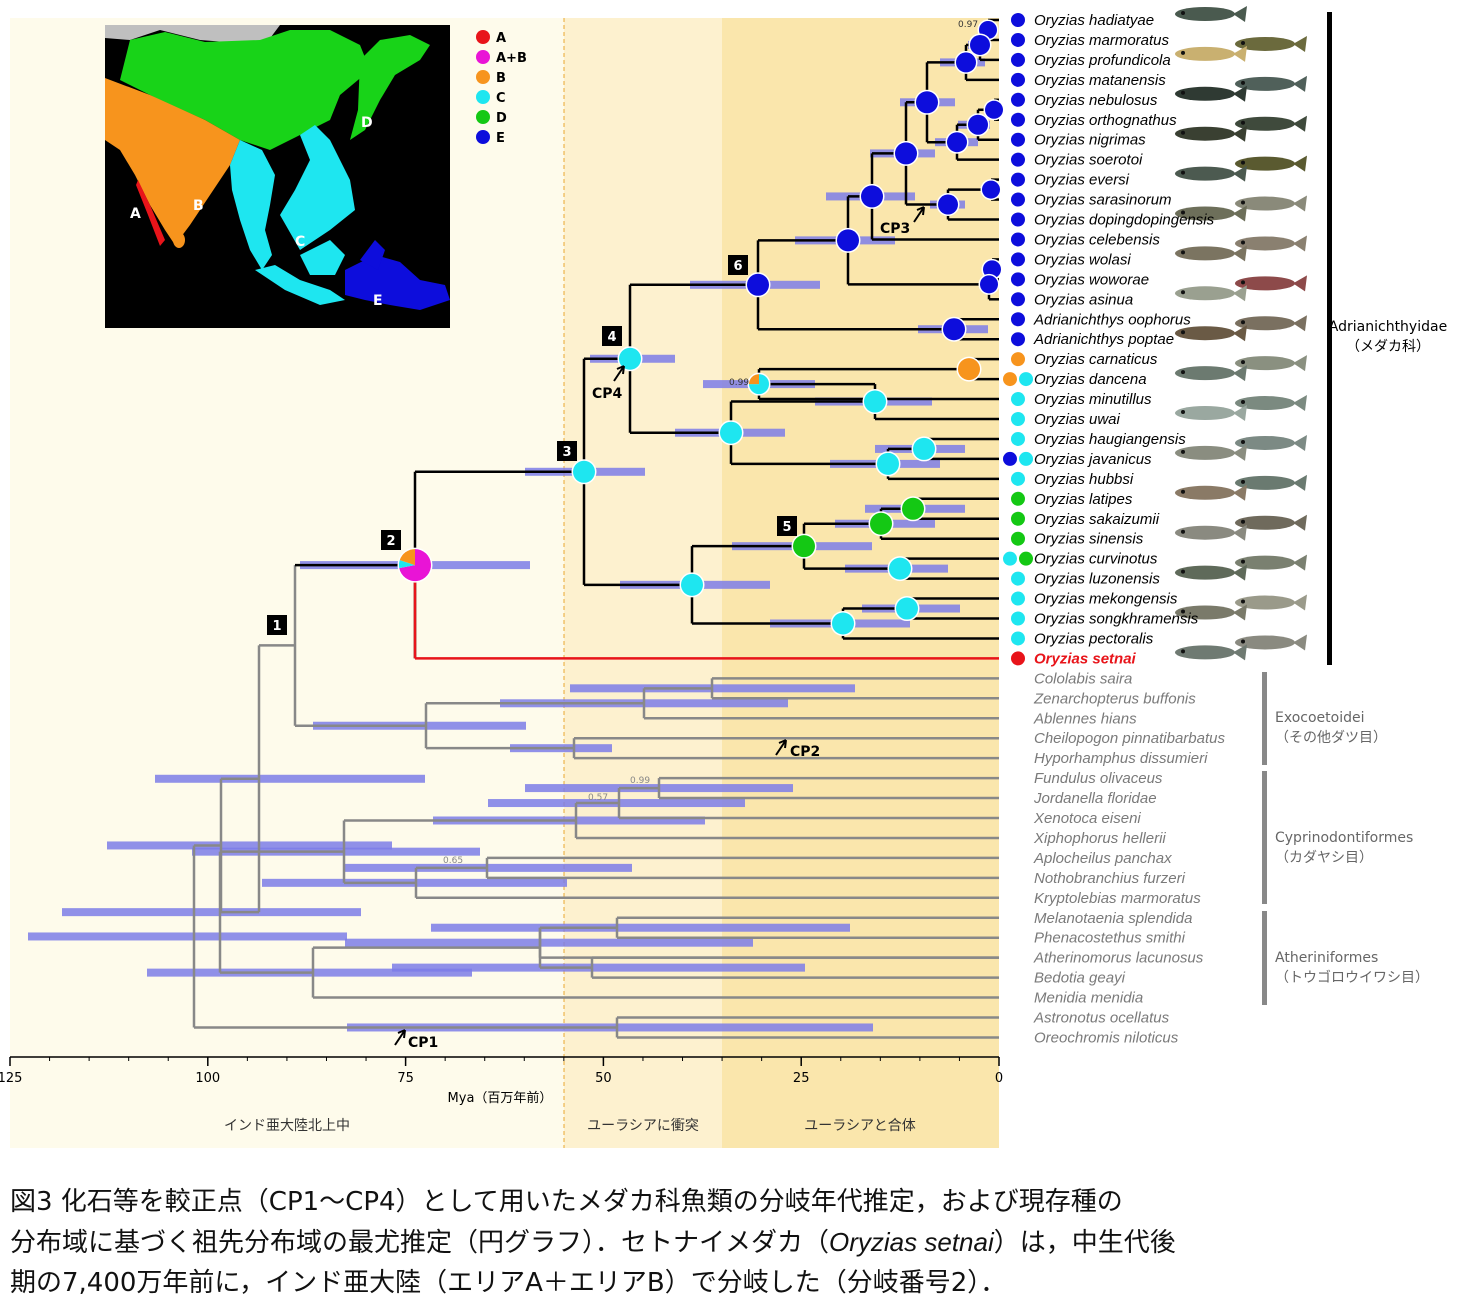 This screenshot has height=1316, width=1464. Describe the element at coordinates (739, 383) in the screenshot. I see `support-value: 0.99` at that location.